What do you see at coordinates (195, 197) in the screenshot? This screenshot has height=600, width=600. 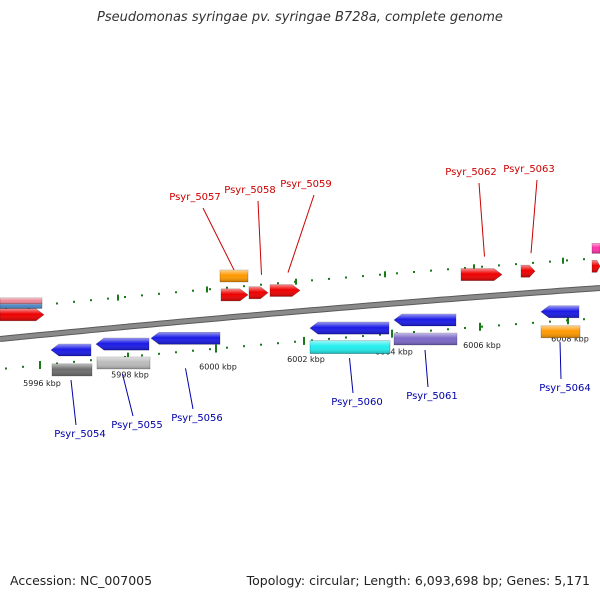 I see `forward-gene-label: Psyr_5057` at bounding box center [195, 197].